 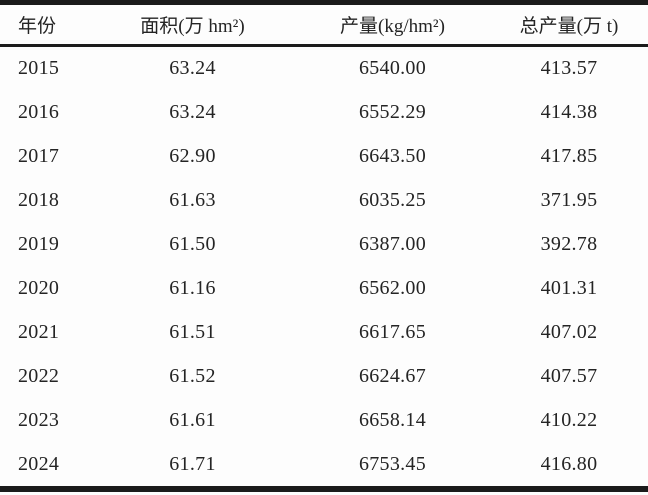 I want to click on cell-year: 2023, so click(x=39, y=419).